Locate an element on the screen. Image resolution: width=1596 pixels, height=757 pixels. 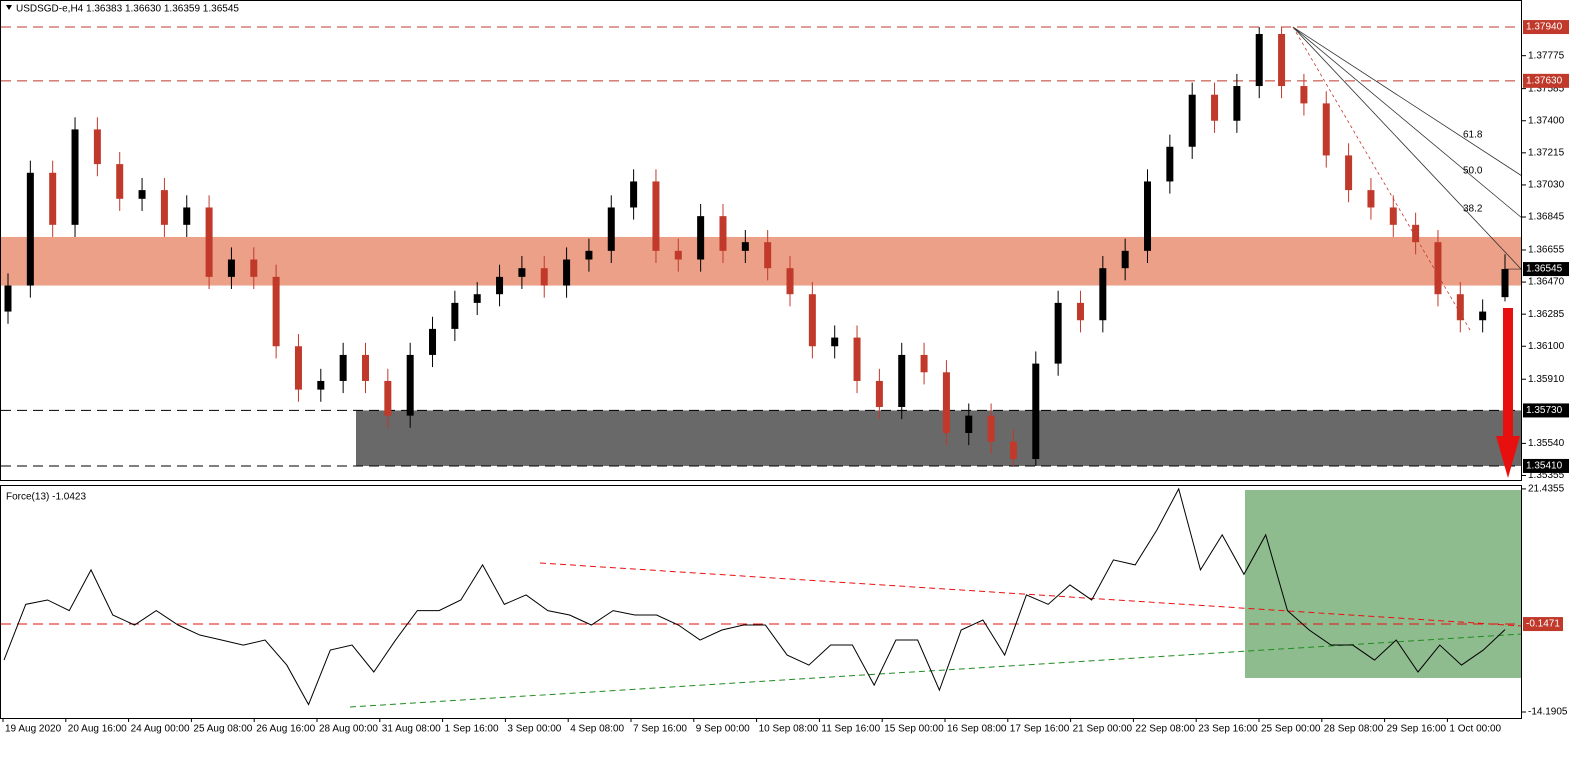
x-tick-label: 15 Sep 00:00 is located at coordinates (914, 729).